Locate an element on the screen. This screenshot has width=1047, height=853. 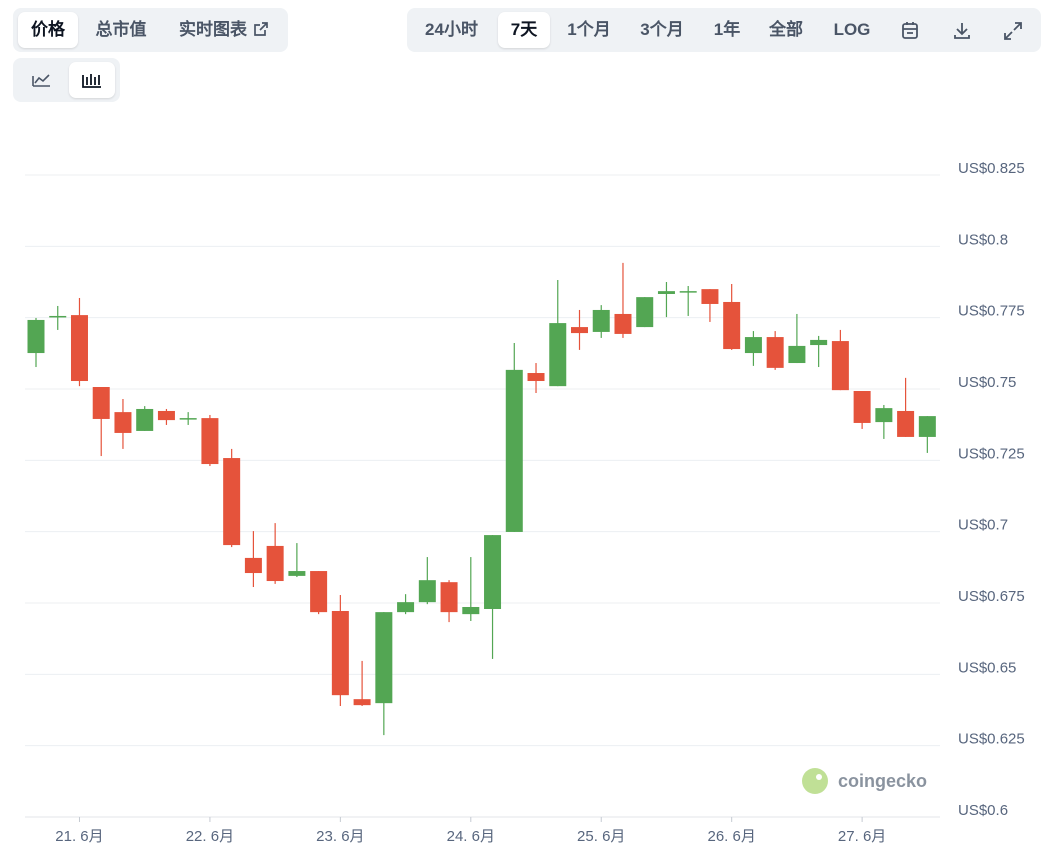
line-view-button is located at coordinates (41, 80).